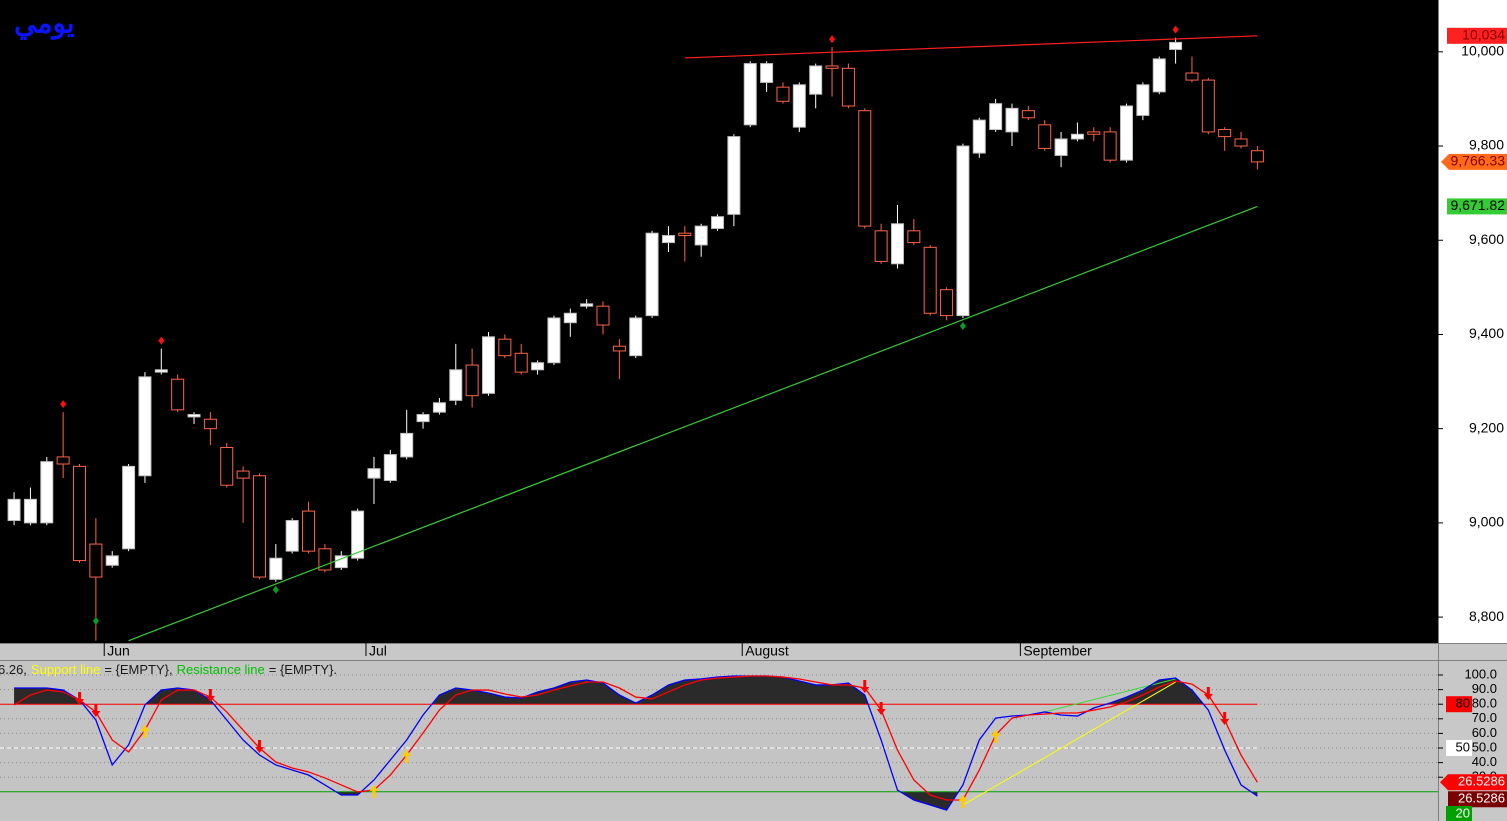 The image size is (1507, 821). What do you see at coordinates (378, 651) in the screenshot?
I see `x-tick-label: Jul` at bounding box center [378, 651].